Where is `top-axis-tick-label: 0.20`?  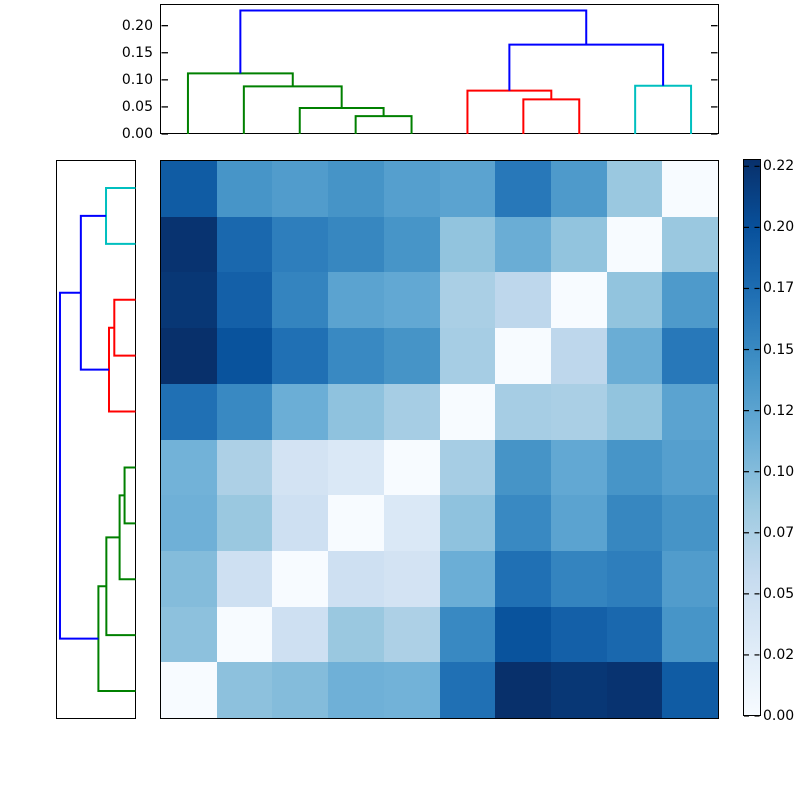 top-axis-tick-label: 0.20 is located at coordinates (137, 25).